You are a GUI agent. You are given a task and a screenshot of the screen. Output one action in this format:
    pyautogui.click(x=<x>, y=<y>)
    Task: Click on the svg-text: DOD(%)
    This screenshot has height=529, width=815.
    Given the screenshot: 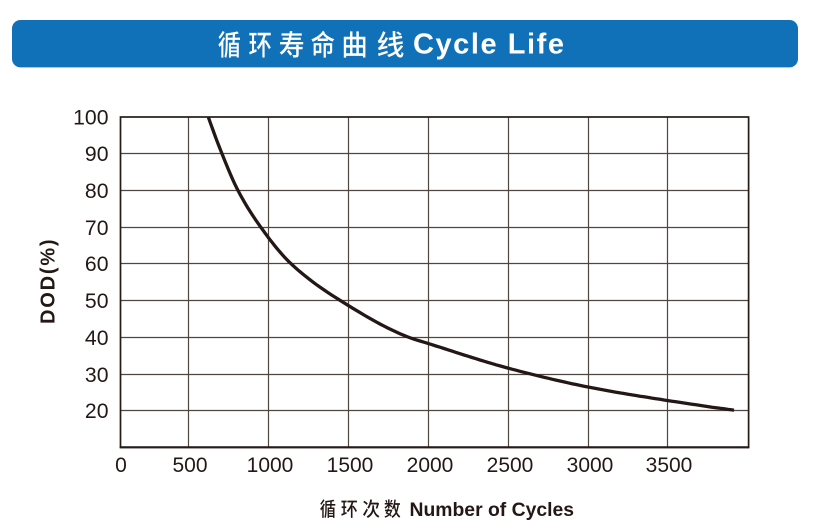 What is the action you would take?
    pyautogui.click(x=49, y=281)
    